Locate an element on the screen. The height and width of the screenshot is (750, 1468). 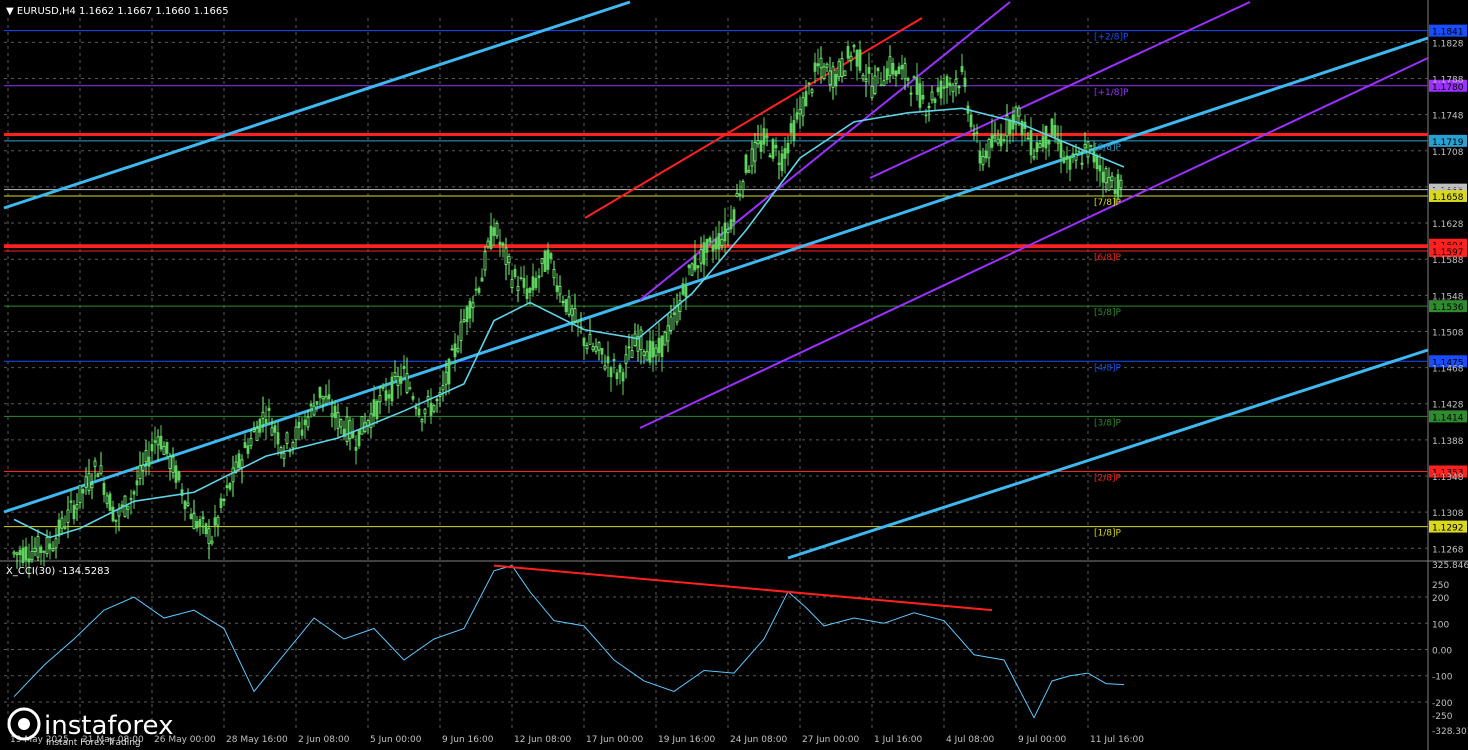
price-tick-label: 1.1388 is located at coordinates (1448, 442).